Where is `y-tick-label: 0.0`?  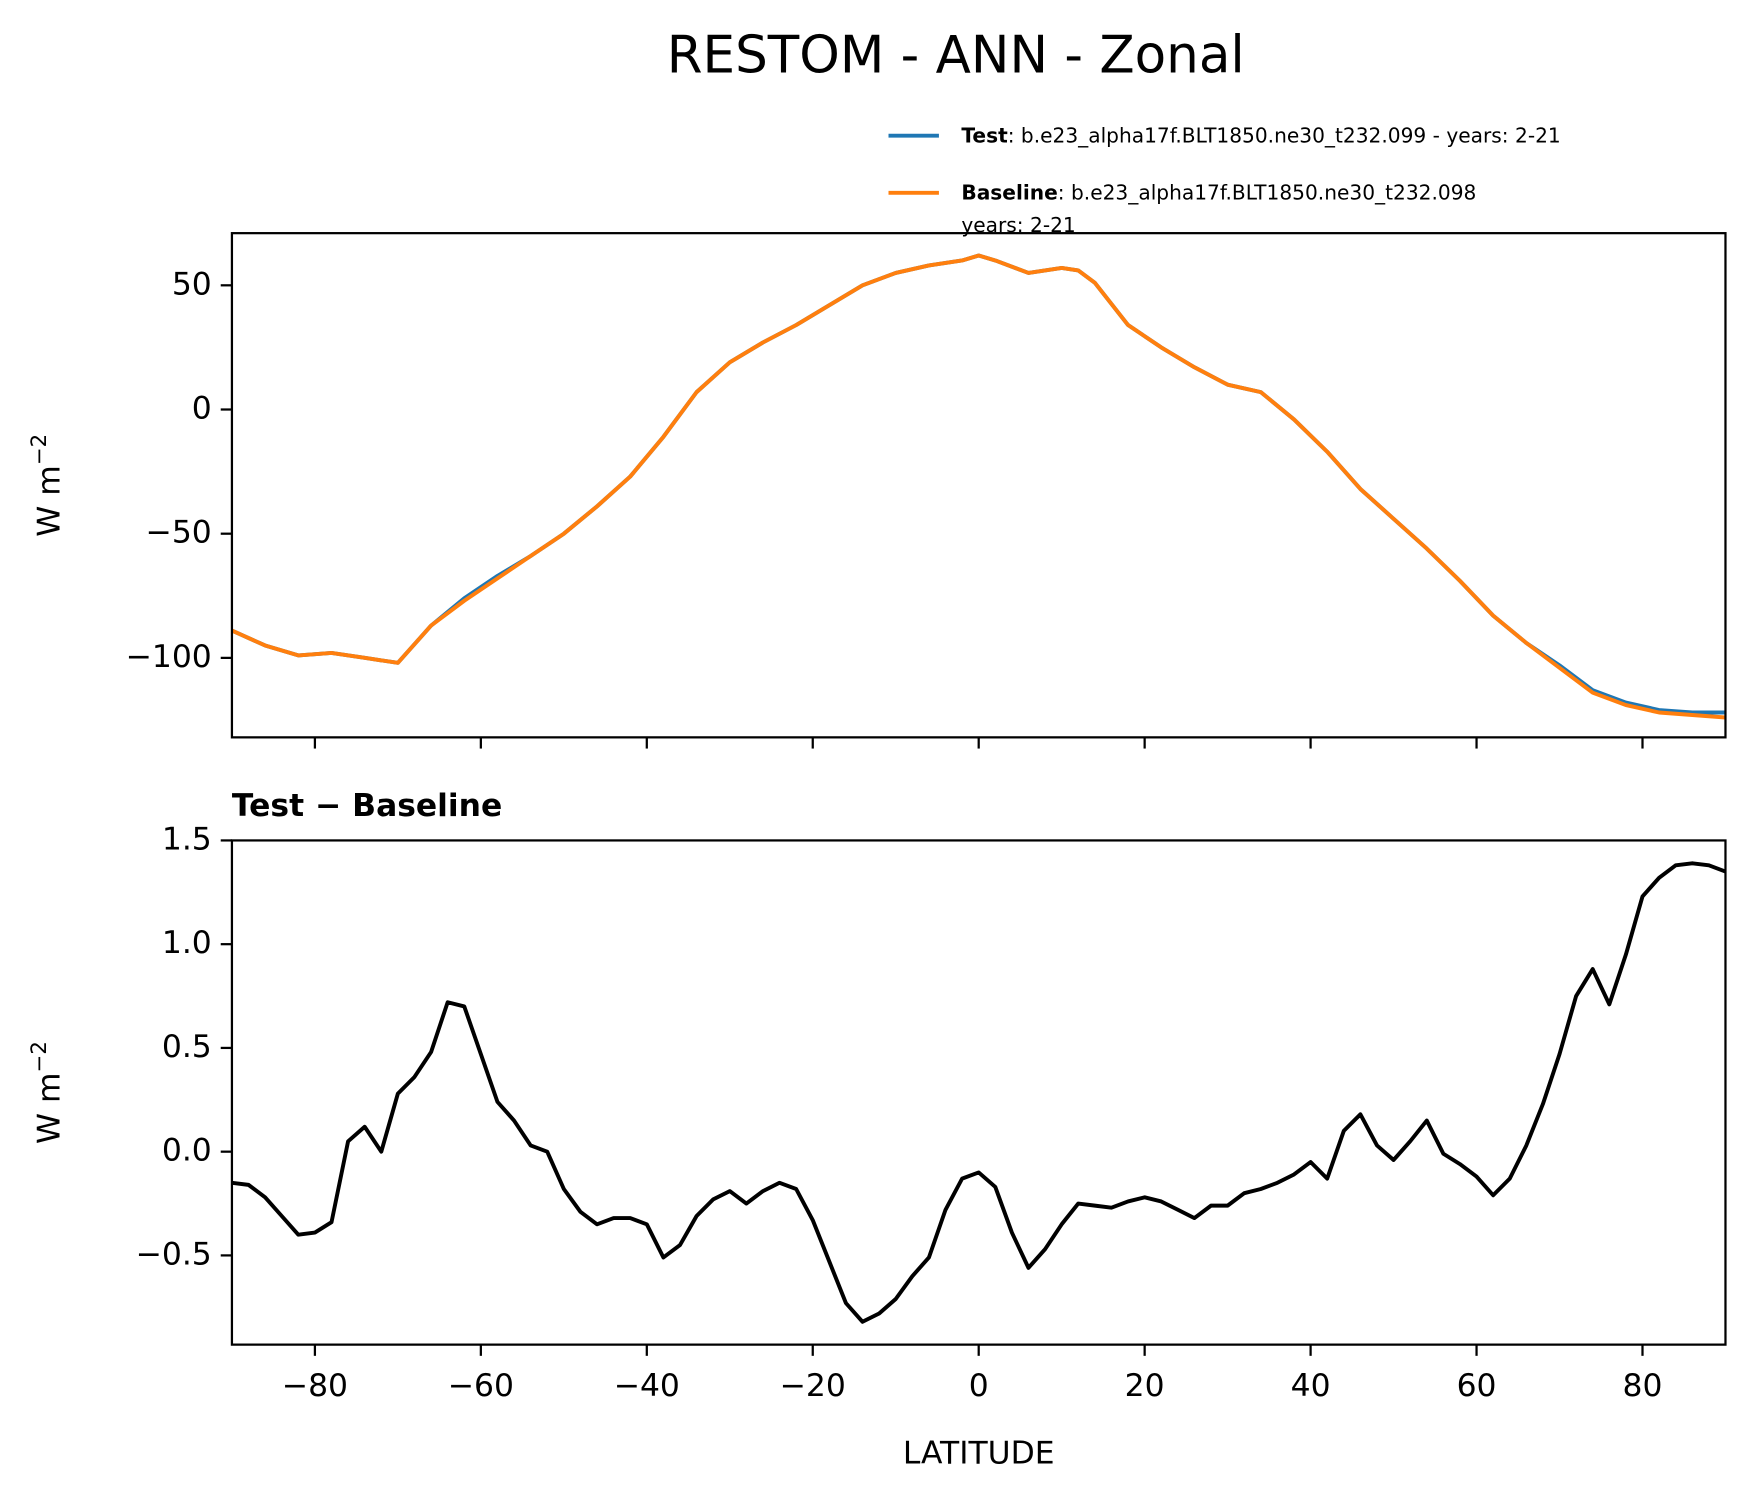
y-tick-label: 0.0 is located at coordinates (187, 1151).